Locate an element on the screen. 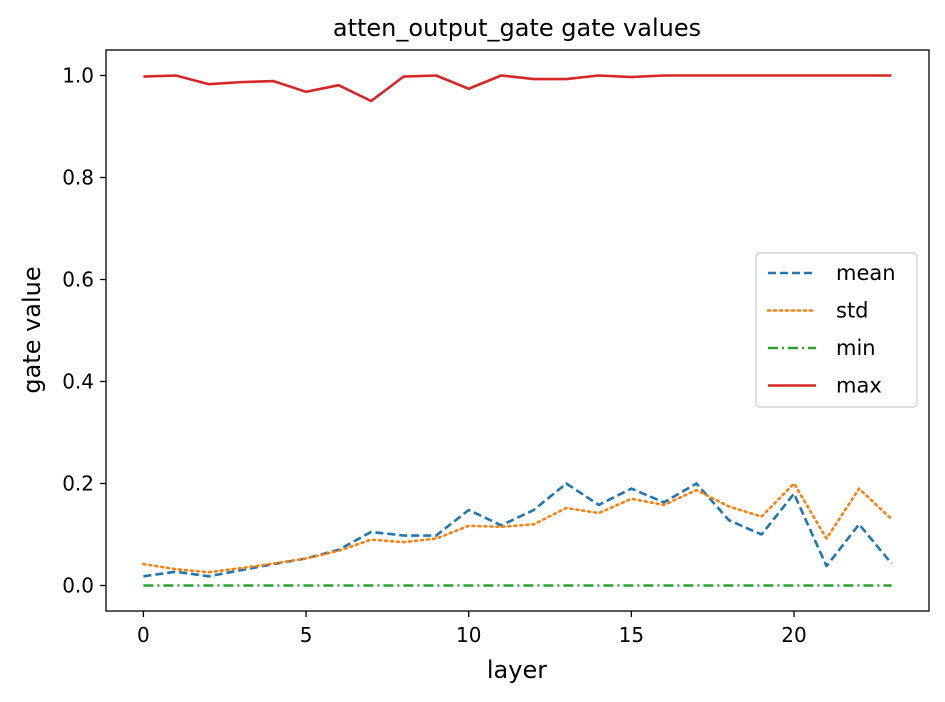 This screenshot has width=945, height=702. y-tick-label: 0.2 is located at coordinates (78, 484).